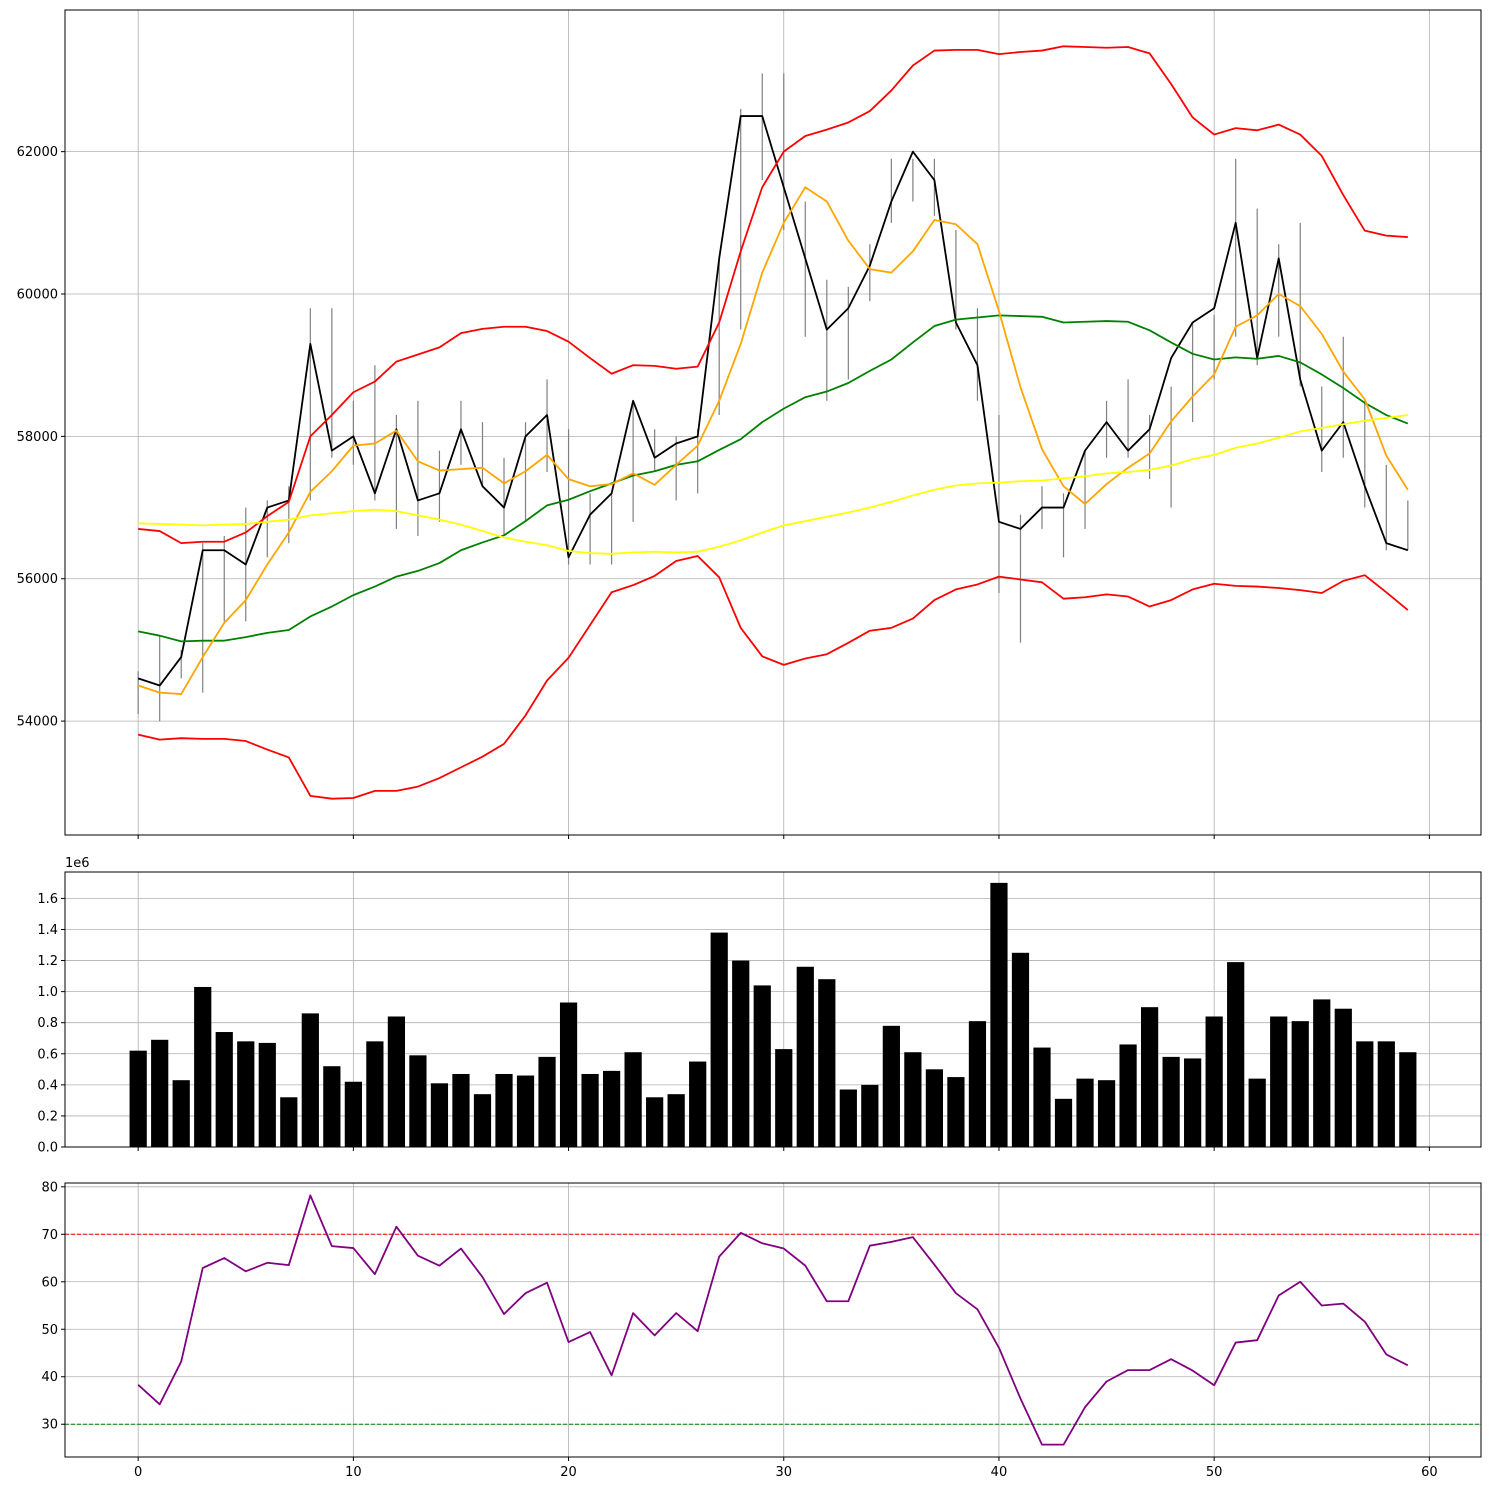 Image resolution: width=1489 pixels, height=1490 pixels. I want to click on y-tick-label: 54000, so click(37, 722).